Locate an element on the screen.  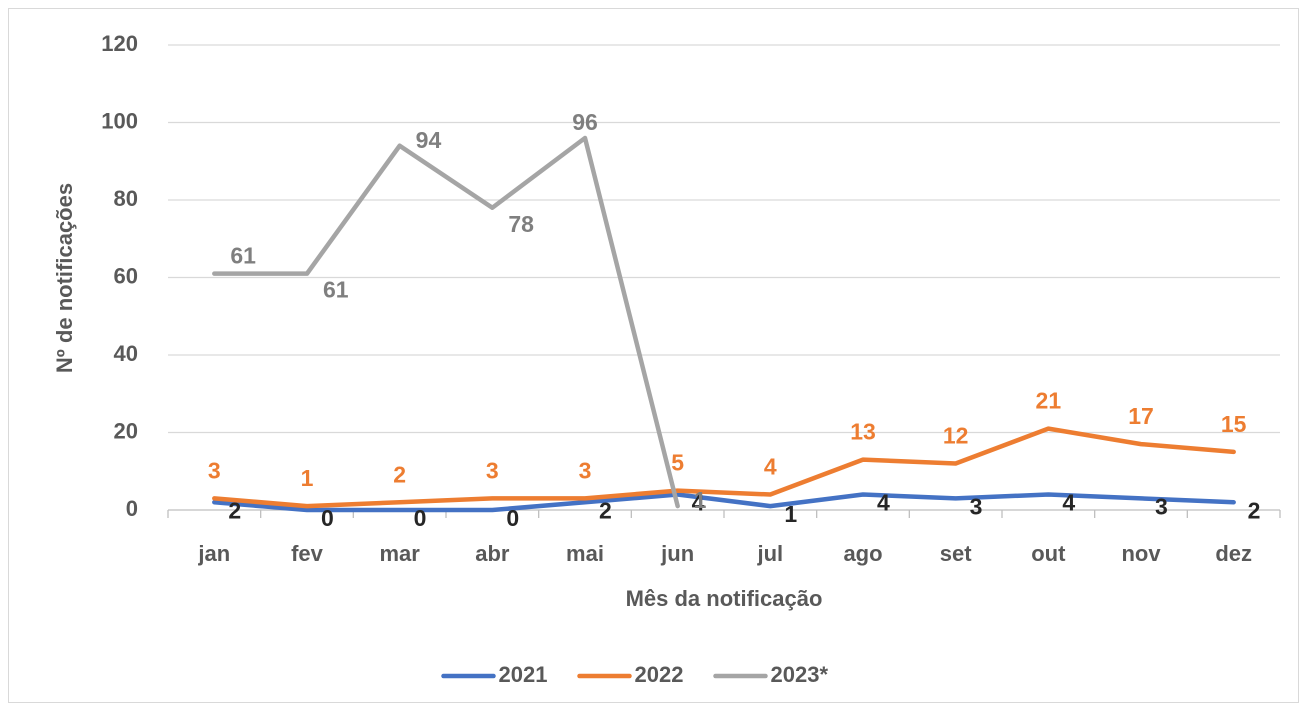
x-tick-label: jul is located at coordinates (769, 553).